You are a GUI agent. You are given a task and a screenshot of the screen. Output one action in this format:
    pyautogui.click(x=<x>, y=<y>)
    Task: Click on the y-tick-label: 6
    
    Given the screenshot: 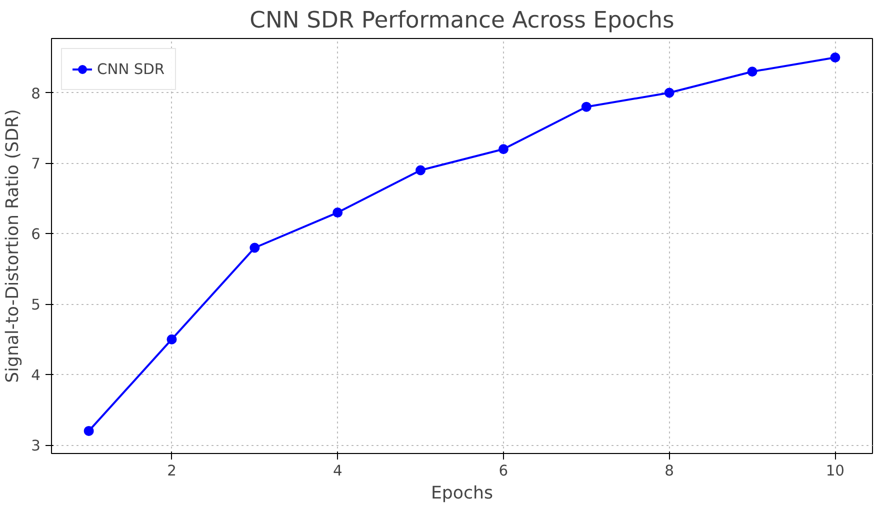 What is the action you would take?
    pyautogui.click(x=36, y=235)
    